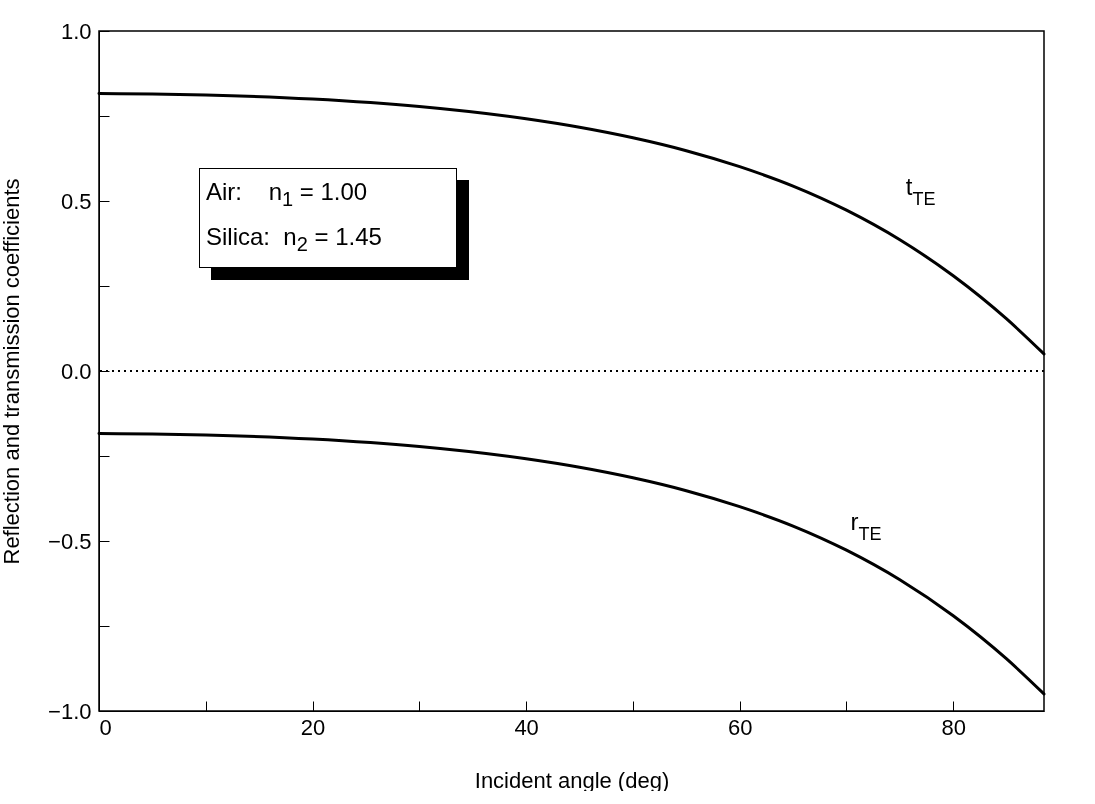 Image resolution: width=1095 pixels, height=804 pixels. I want to click on series-label: t$_{TE}$, so click(920, 190).